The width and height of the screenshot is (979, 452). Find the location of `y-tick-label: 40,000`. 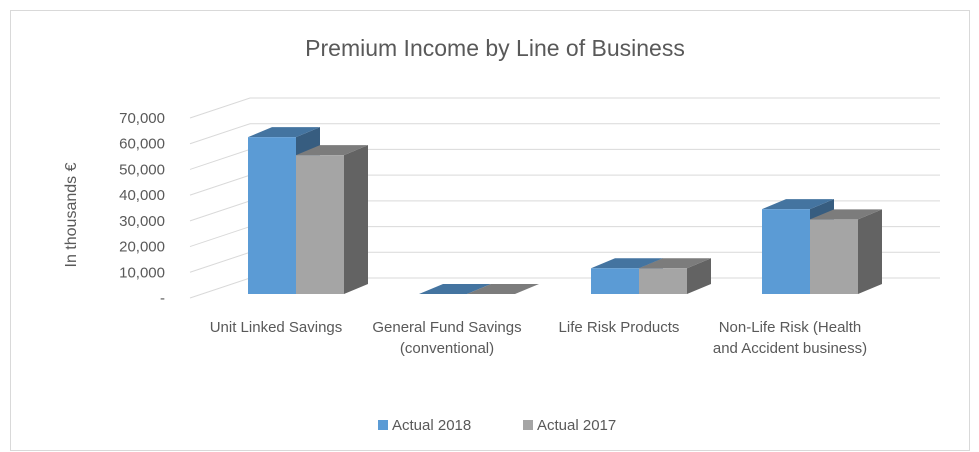

y-tick-label: 40,000 is located at coordinates (142, 195).